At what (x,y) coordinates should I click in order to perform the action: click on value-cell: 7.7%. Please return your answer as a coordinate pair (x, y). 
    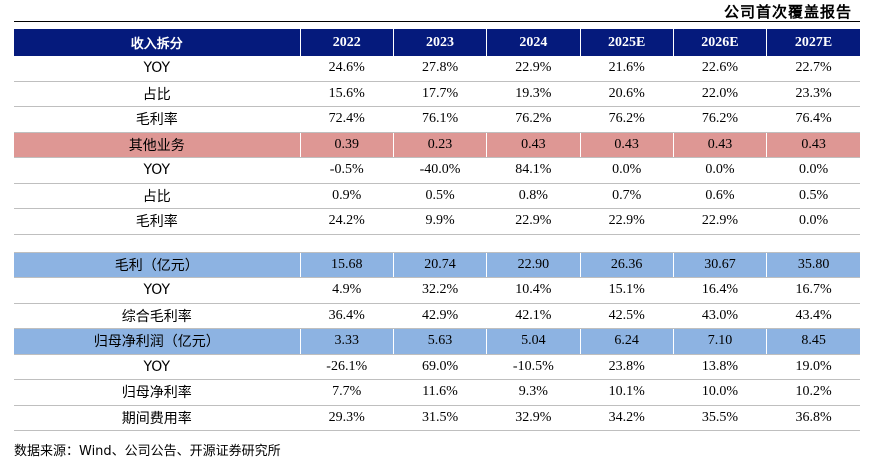
    Looking at the image, I should click on (346, 392).